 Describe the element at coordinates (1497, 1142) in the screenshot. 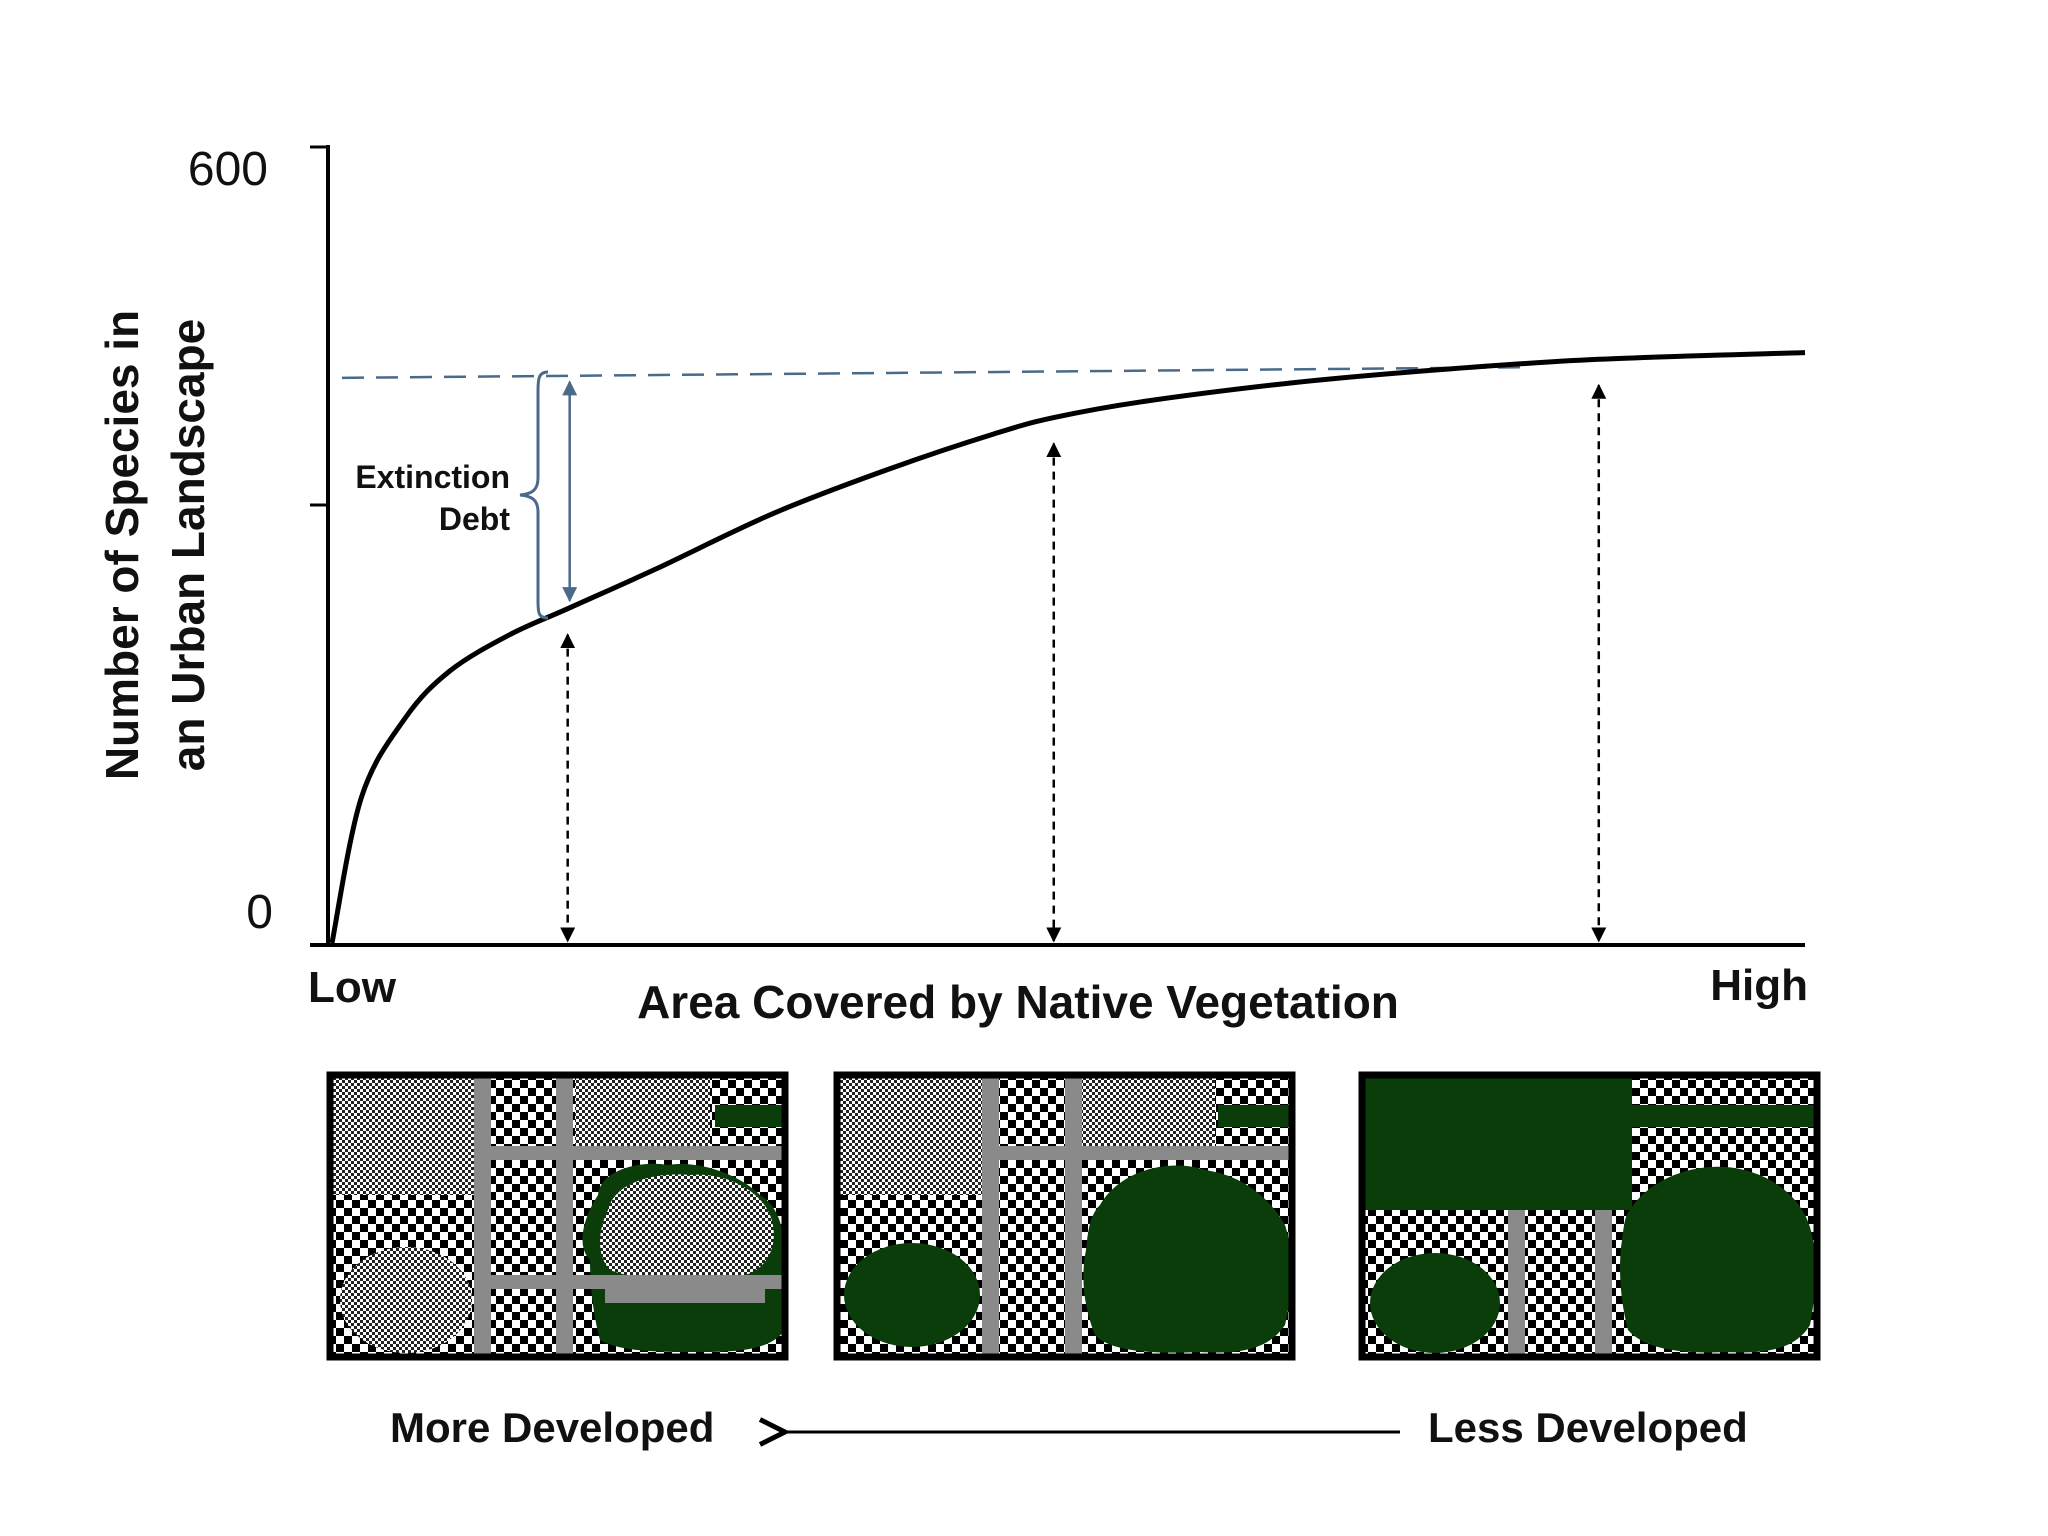

I see `vegetation-block` at that location.